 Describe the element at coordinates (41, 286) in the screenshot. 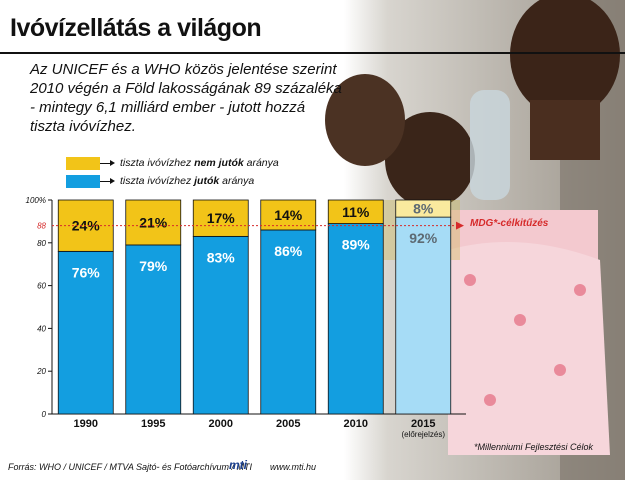

I see `y-tick-label: 60` at that location.